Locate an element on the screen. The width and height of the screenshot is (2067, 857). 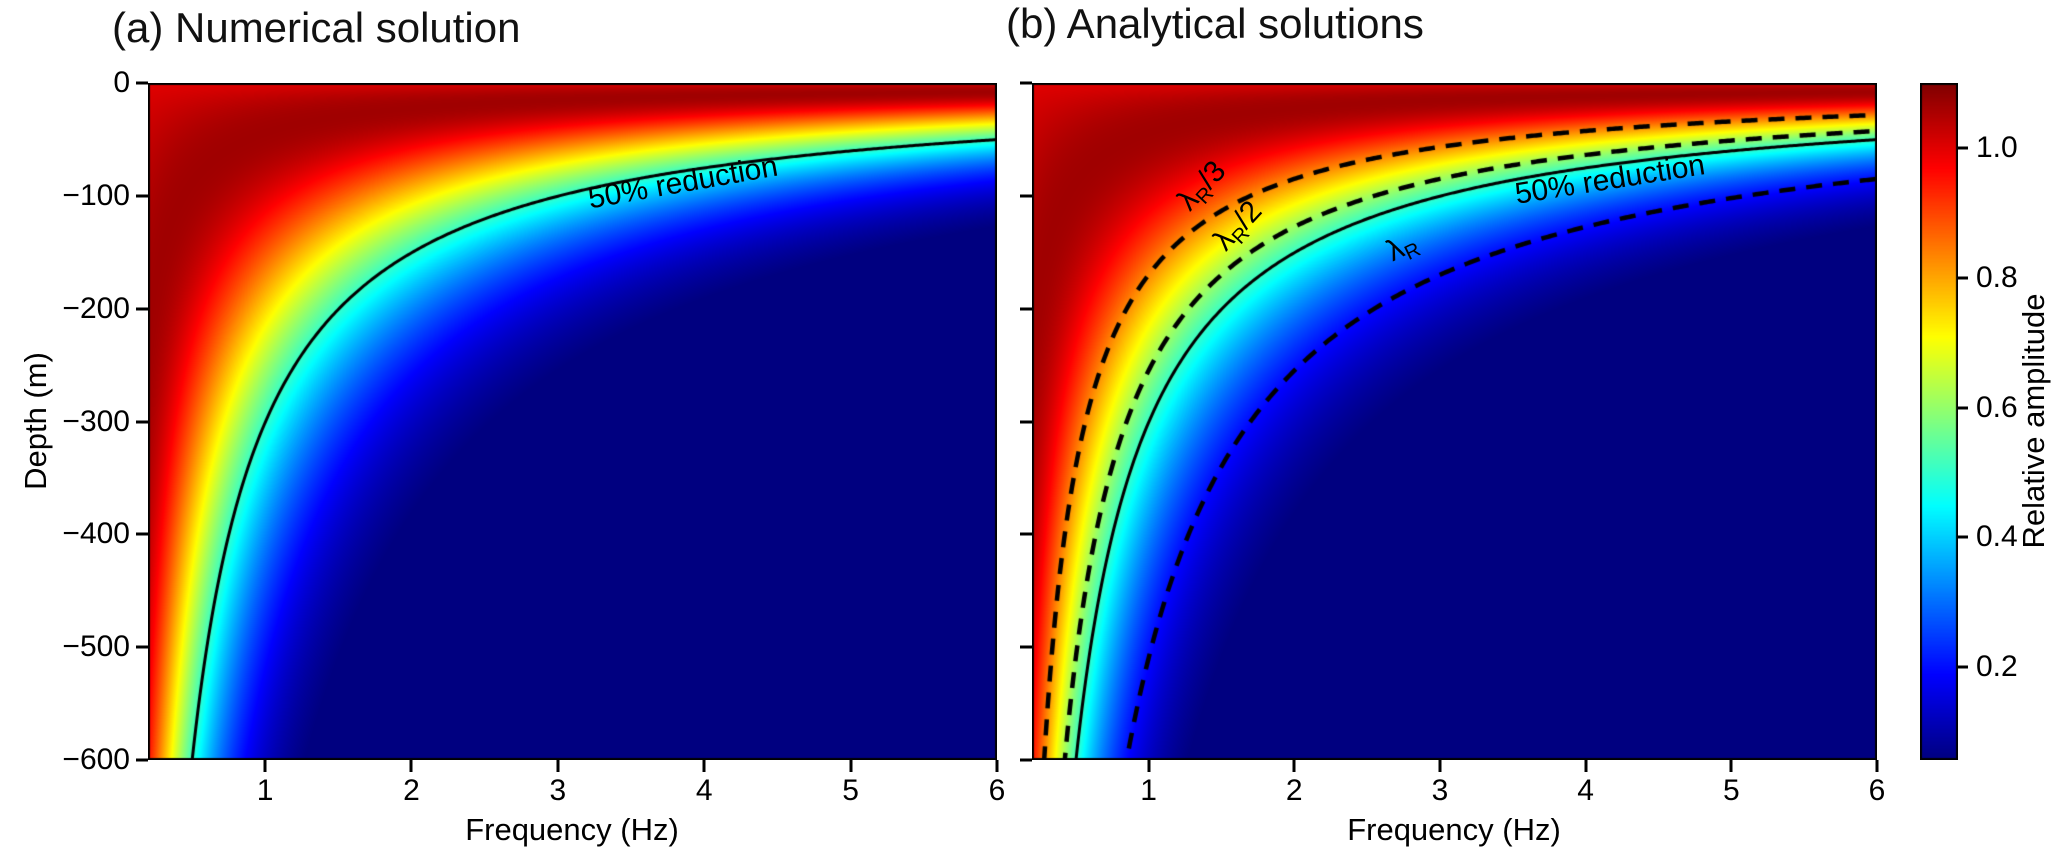
panel-a-title: (a) Numerical solution is located at coordinates (316, 27).